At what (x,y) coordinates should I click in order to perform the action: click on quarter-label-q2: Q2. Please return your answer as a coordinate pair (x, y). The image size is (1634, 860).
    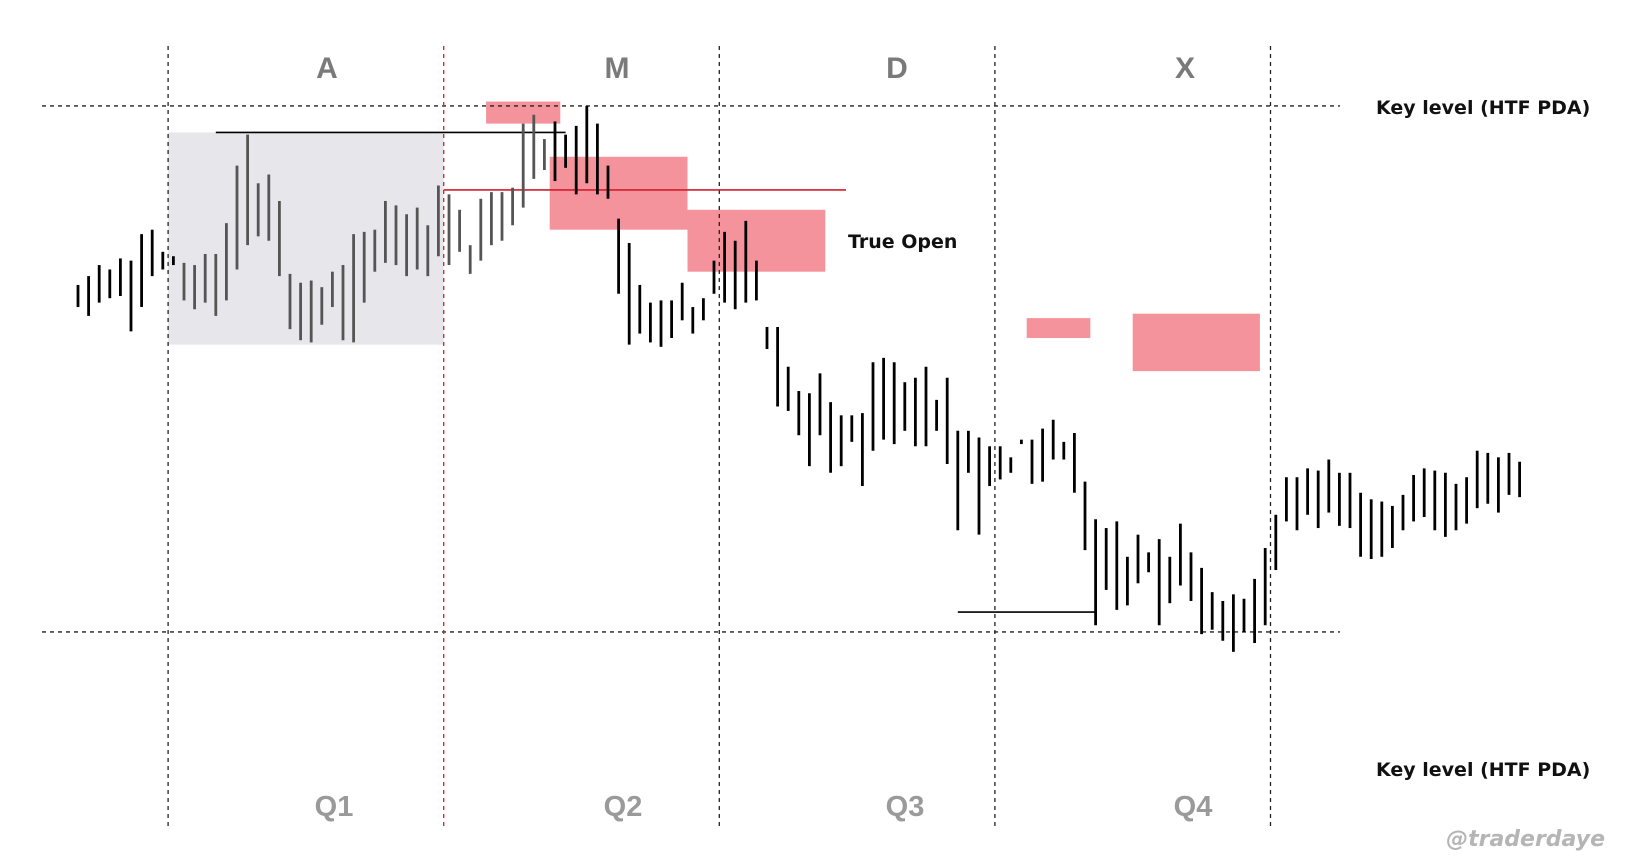
    Looking at the image, I should click on (623, 807).